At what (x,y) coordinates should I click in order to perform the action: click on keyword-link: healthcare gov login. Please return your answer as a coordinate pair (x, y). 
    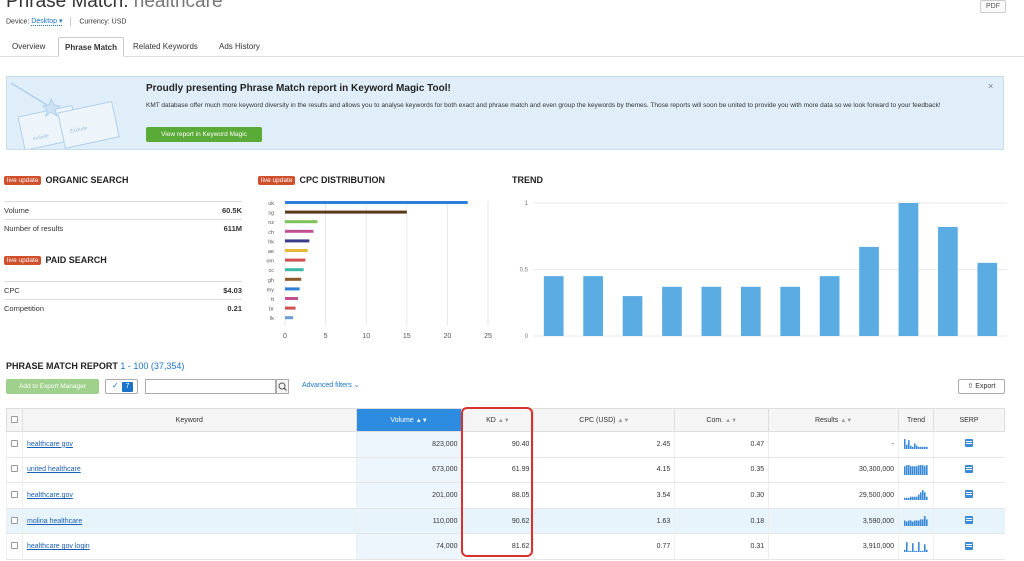
    Looking at the image, I should click on (58, 547).